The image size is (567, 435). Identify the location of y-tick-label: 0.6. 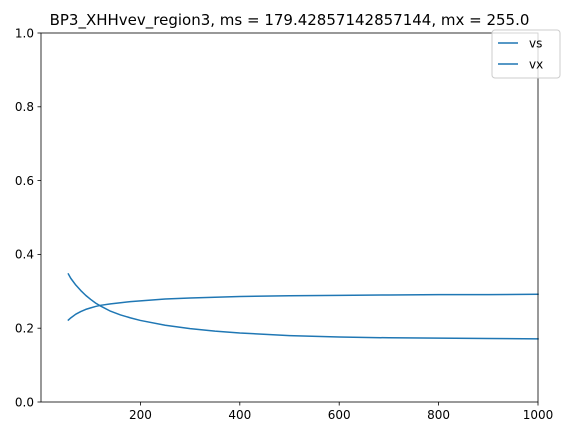
(24, 181).